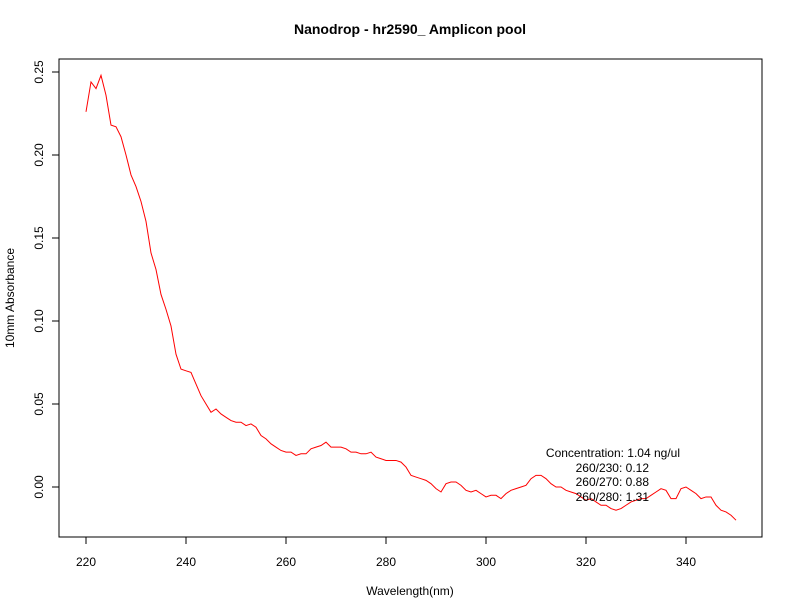 The width and height of the screenshot is (792, 612). Describe the element at coordinates (39, 155) in the screenshot. I see `y-tick-label: 0.20` at that location.